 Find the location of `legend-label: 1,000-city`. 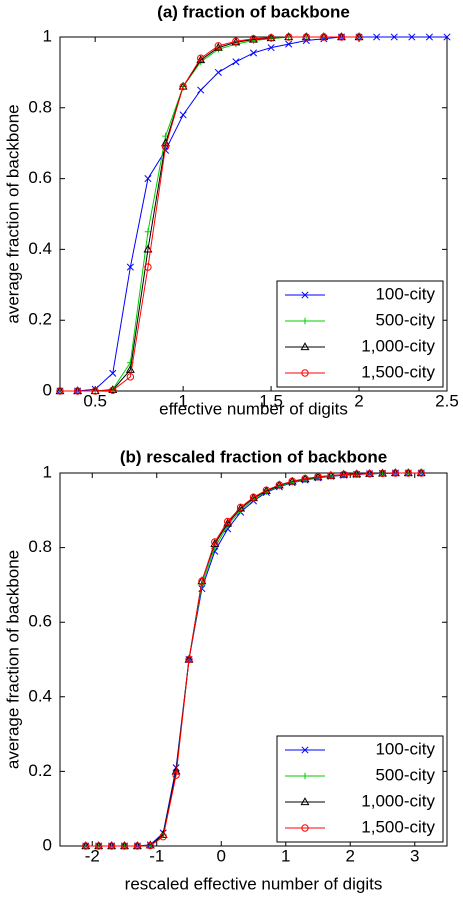

legend-label: 1,000-city is located at coordinates (398, 800).